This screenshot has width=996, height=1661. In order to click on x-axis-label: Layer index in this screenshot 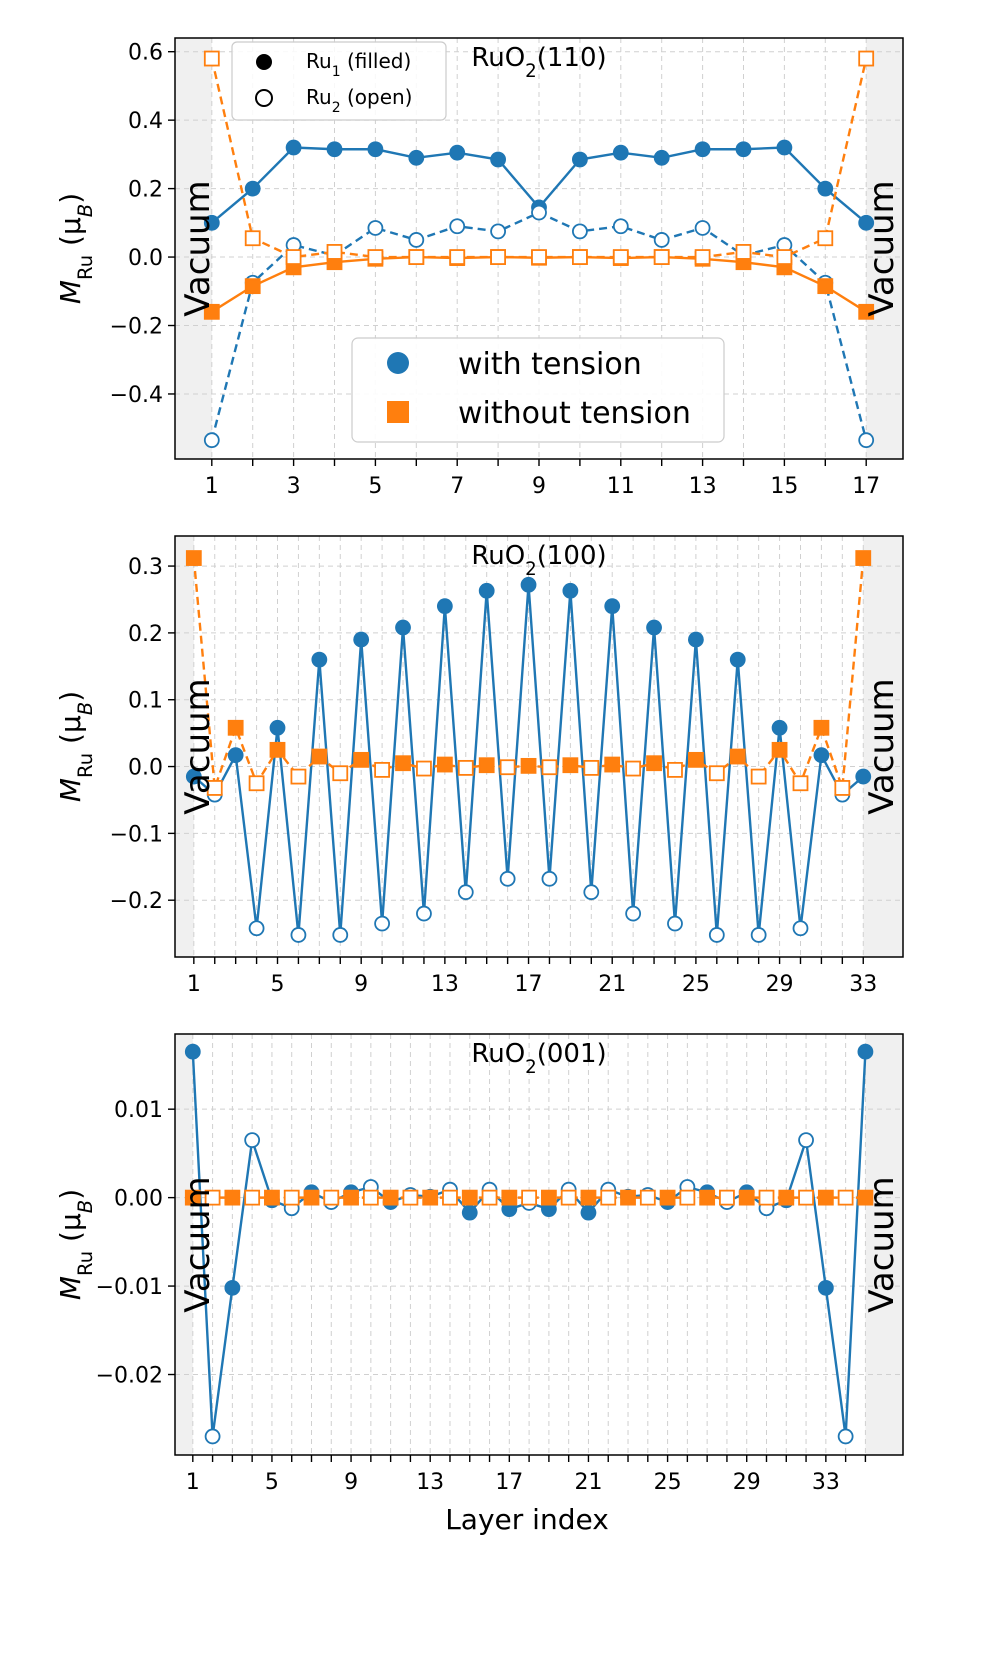, I will do `click(527, 1519)`.